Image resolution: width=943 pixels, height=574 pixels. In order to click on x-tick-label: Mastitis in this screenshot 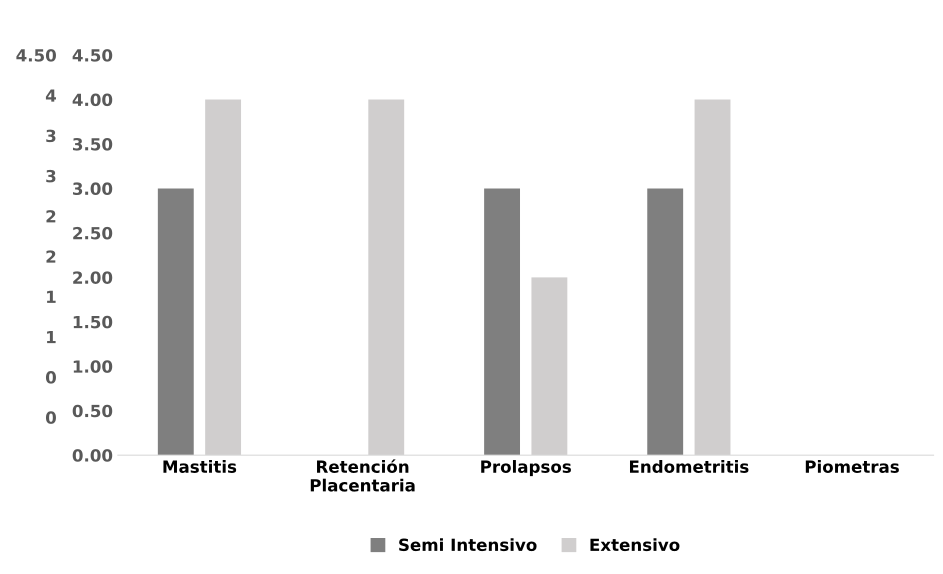, I will do `click(199, 466)`.